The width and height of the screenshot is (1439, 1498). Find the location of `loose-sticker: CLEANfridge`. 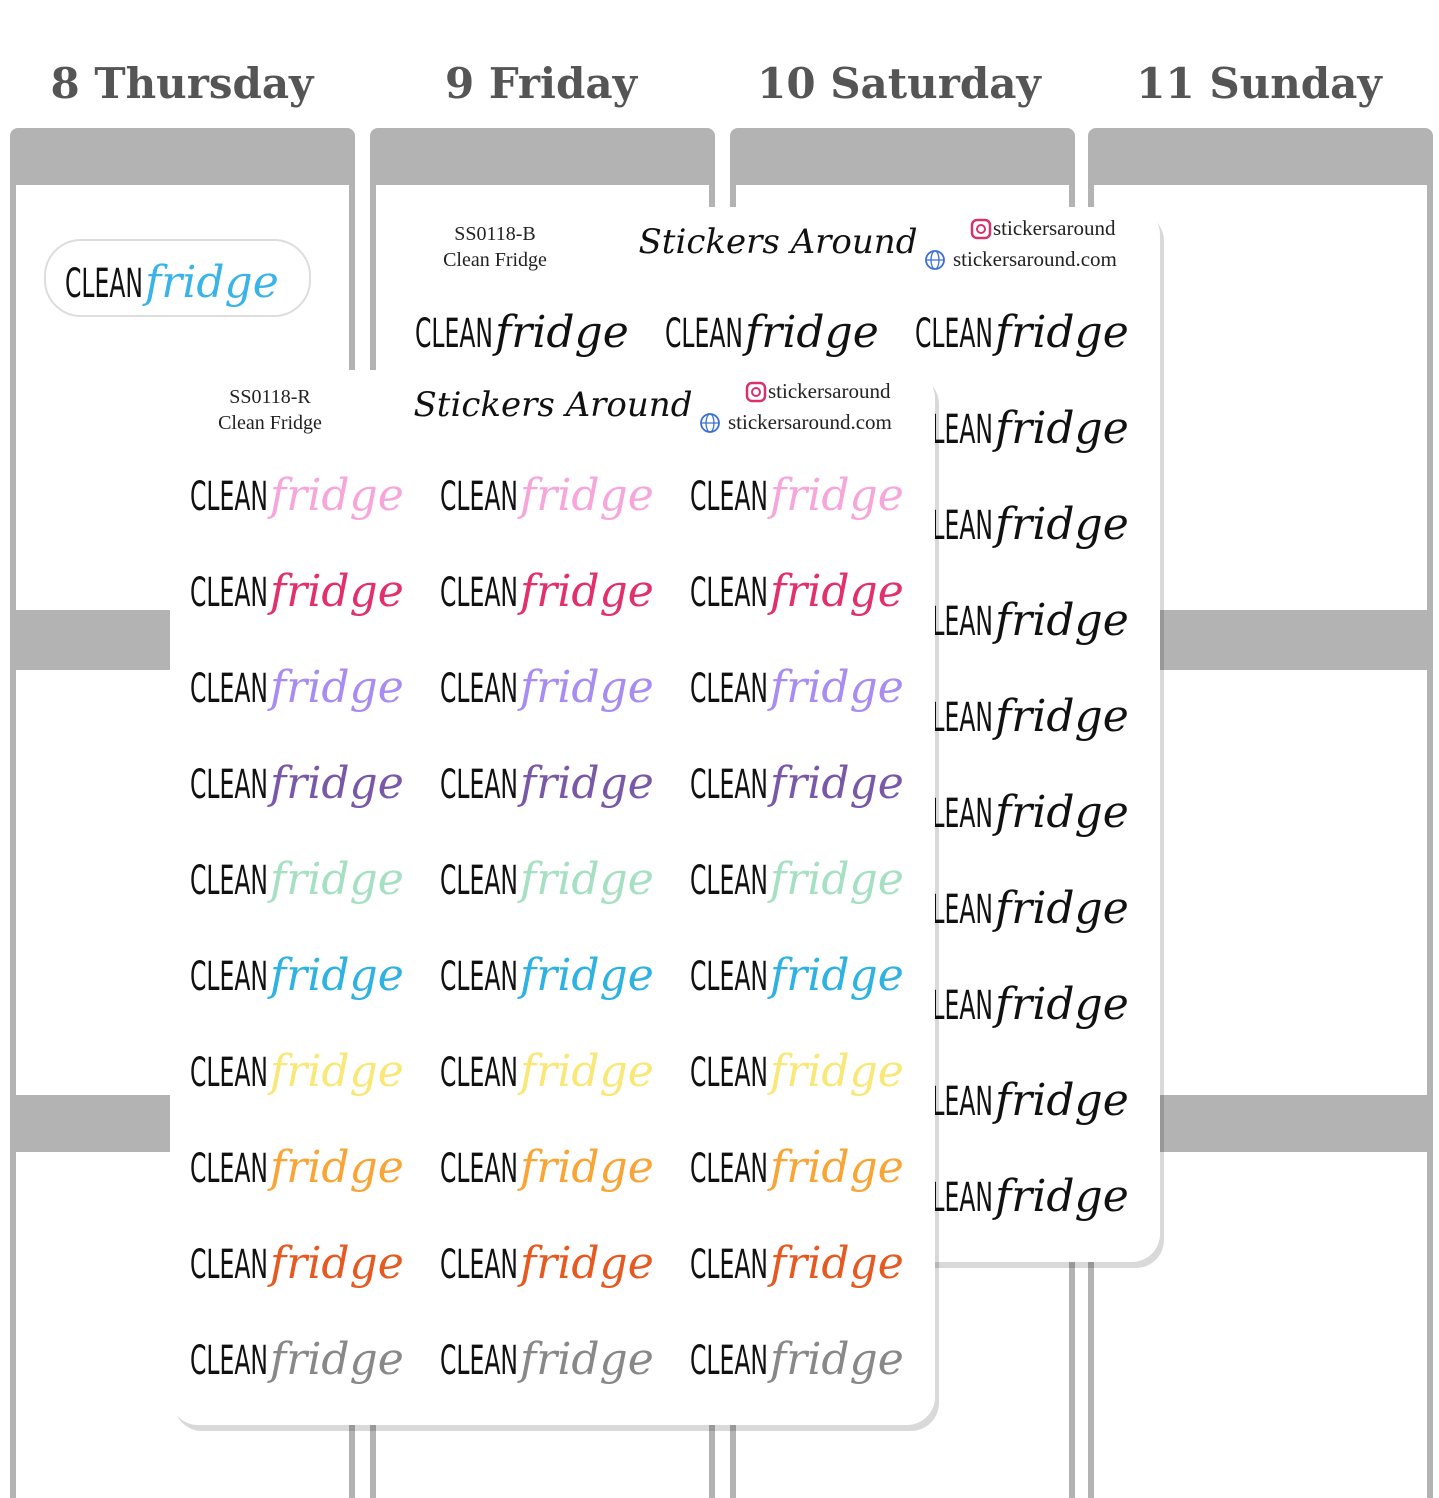

loose-sticker: CLEANfridge is located at coordinates (177, 278).